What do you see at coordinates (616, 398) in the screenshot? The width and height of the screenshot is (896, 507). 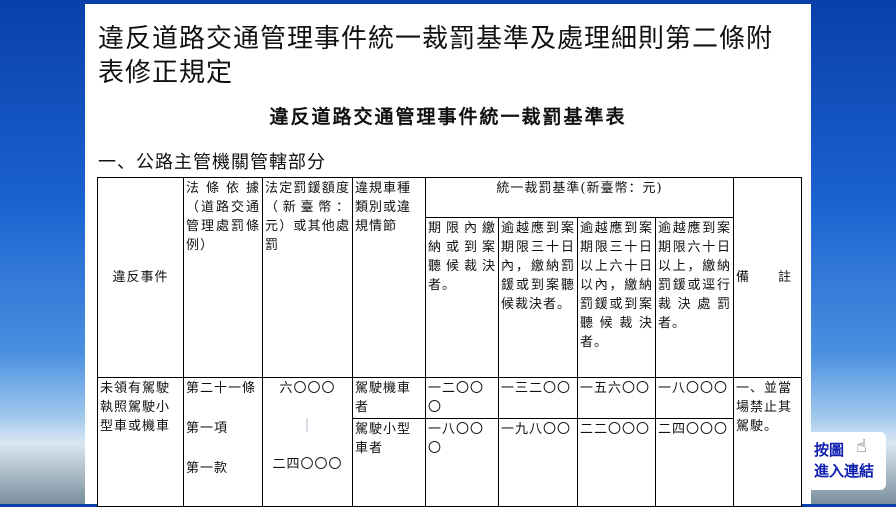 I see `cell-value: 一五六〇〇` at bounding box center [616, 398].